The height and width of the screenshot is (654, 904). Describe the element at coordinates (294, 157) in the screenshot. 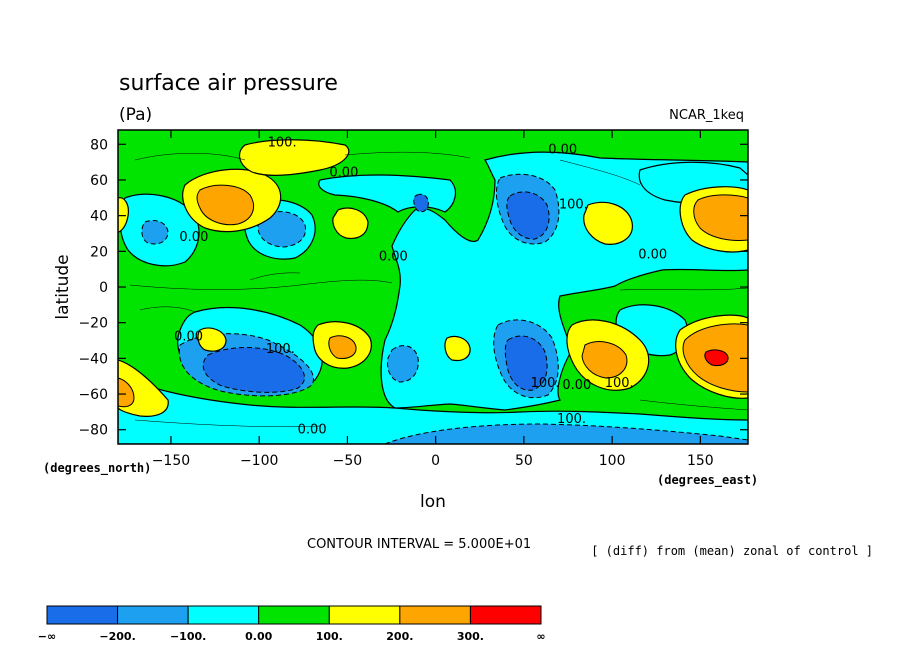

I see `field-yellow-n` at that location.